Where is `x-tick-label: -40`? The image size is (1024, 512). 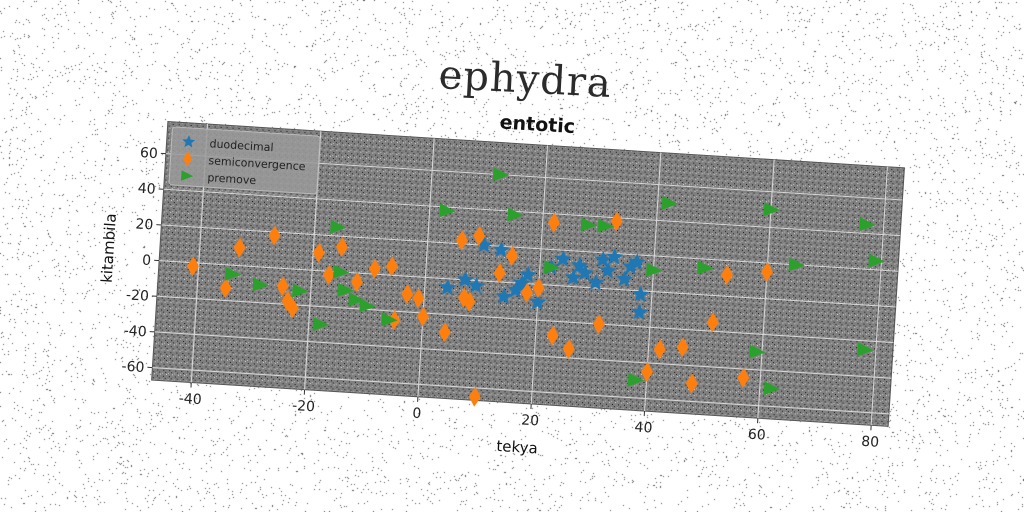 x-tick-label: -40 is located at coordinates (190, 399).